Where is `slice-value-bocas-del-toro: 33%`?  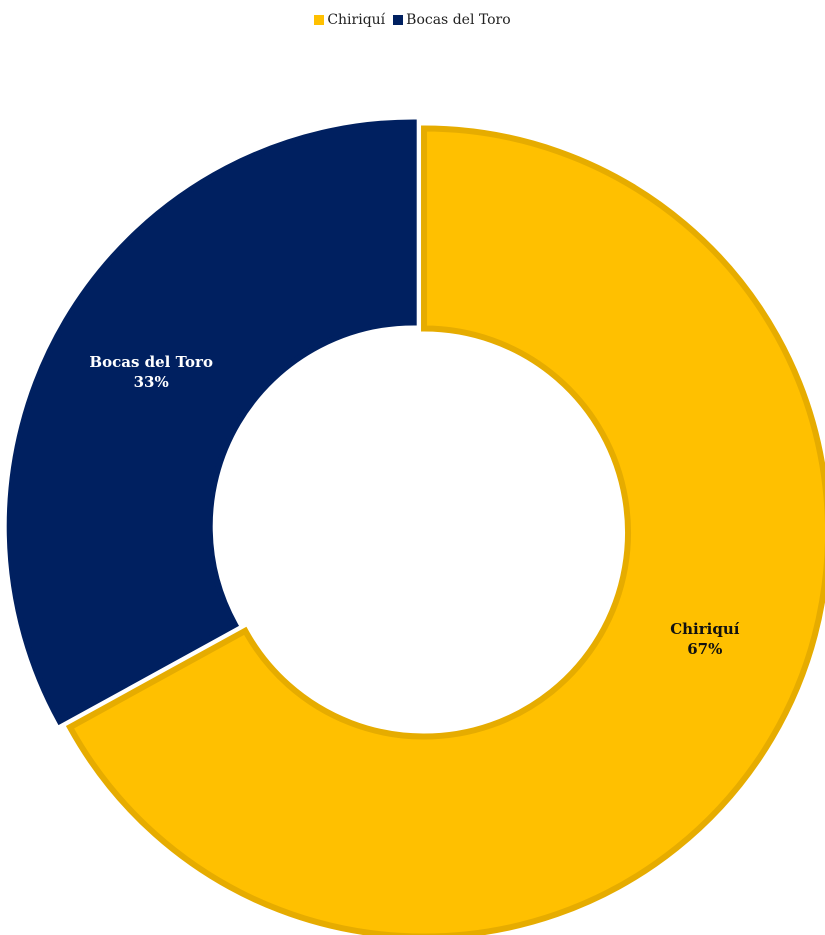 slice-value-bocas-del-toro: 33% is located at coordinates (151, 382).